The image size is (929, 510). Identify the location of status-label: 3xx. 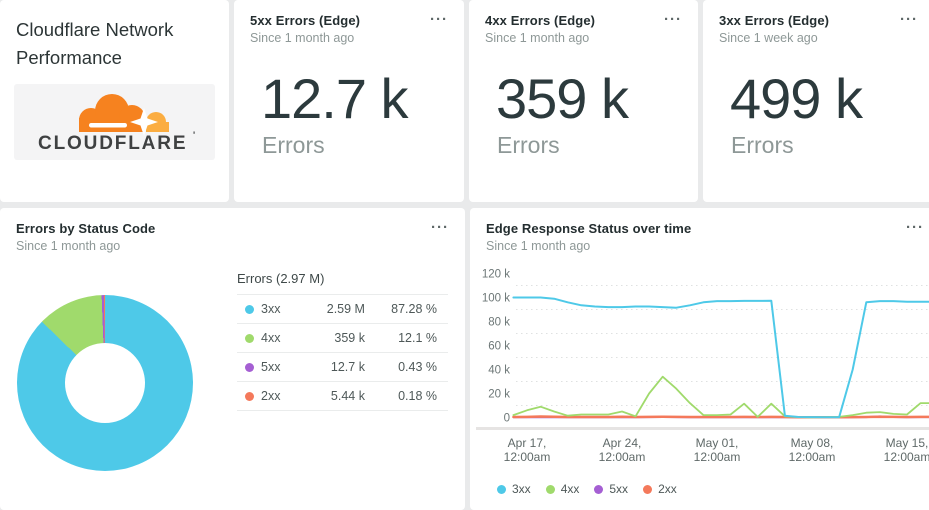
(271, 309).